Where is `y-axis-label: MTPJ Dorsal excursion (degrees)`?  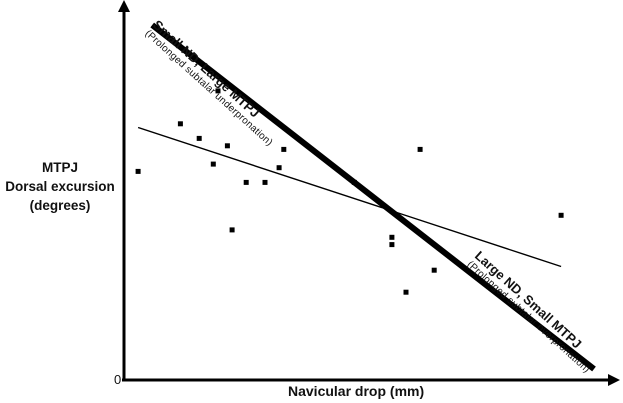 y-axis-label: MTPJ Dorsal excursion (degrees) is located at coordinates (60, 186).